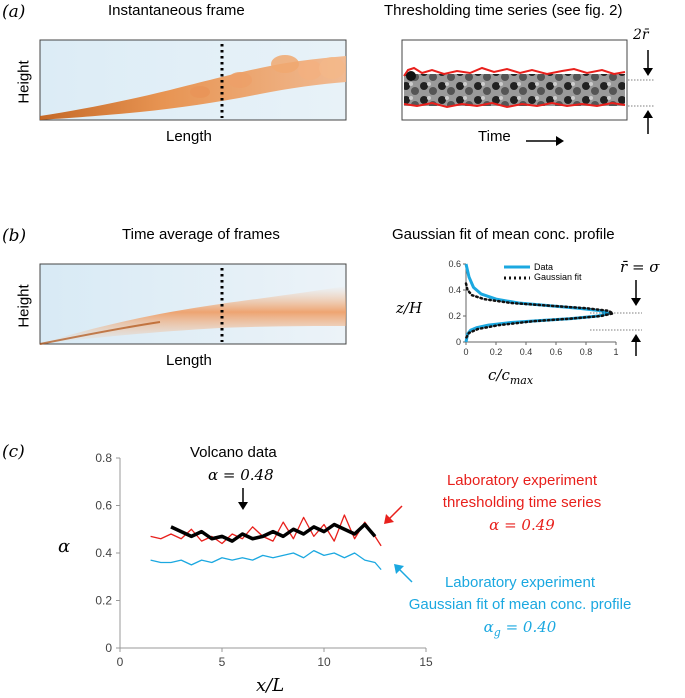  I want to click on lab-threshold-line1: Laboratory experiment, so click(522, 480).